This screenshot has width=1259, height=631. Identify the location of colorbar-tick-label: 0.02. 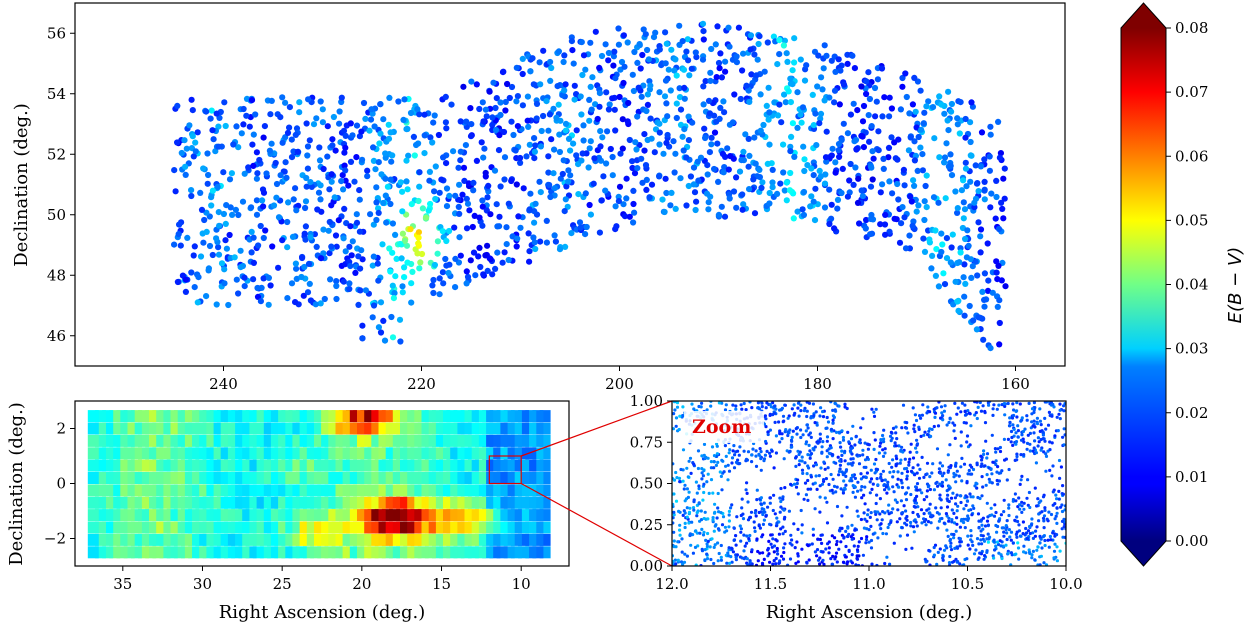
(1191, 413).